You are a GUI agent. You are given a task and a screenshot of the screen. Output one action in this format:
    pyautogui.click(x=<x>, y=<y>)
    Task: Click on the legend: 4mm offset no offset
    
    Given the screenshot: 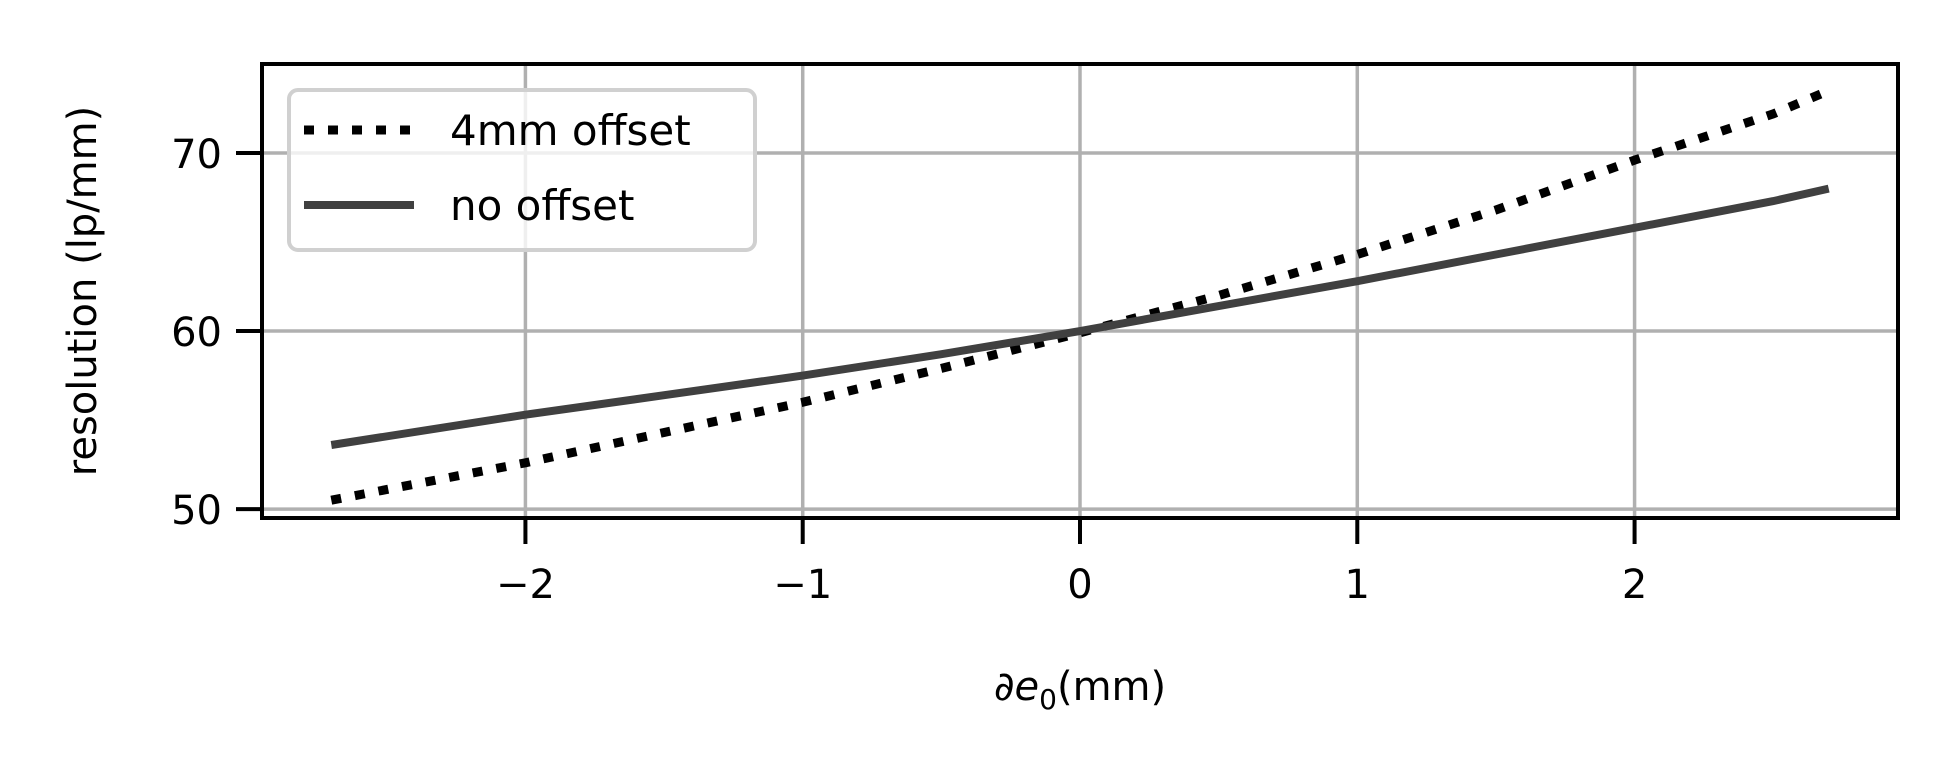 What is the action you would take?
    pyautogui.click(x=522, y=170)
    